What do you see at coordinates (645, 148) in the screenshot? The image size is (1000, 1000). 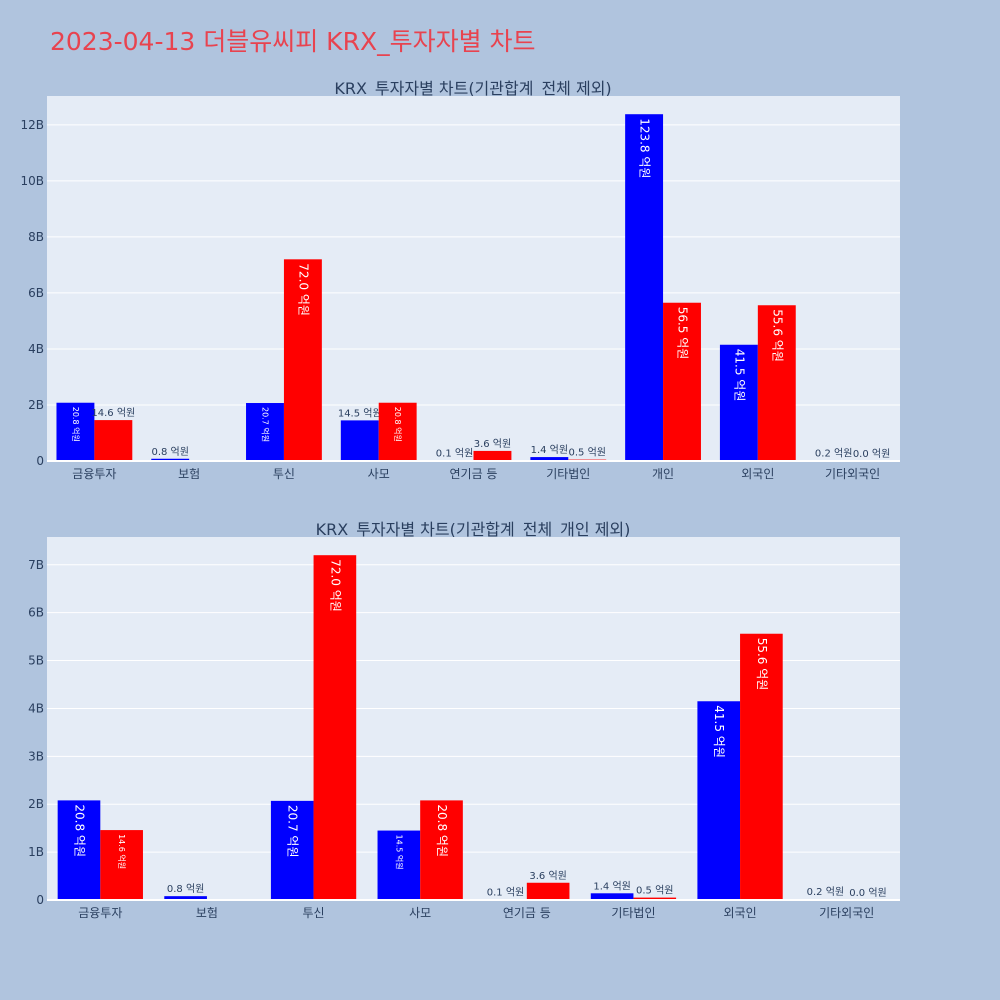 I see `data-label: 123.8 억원` at bounding box center [645, 148].